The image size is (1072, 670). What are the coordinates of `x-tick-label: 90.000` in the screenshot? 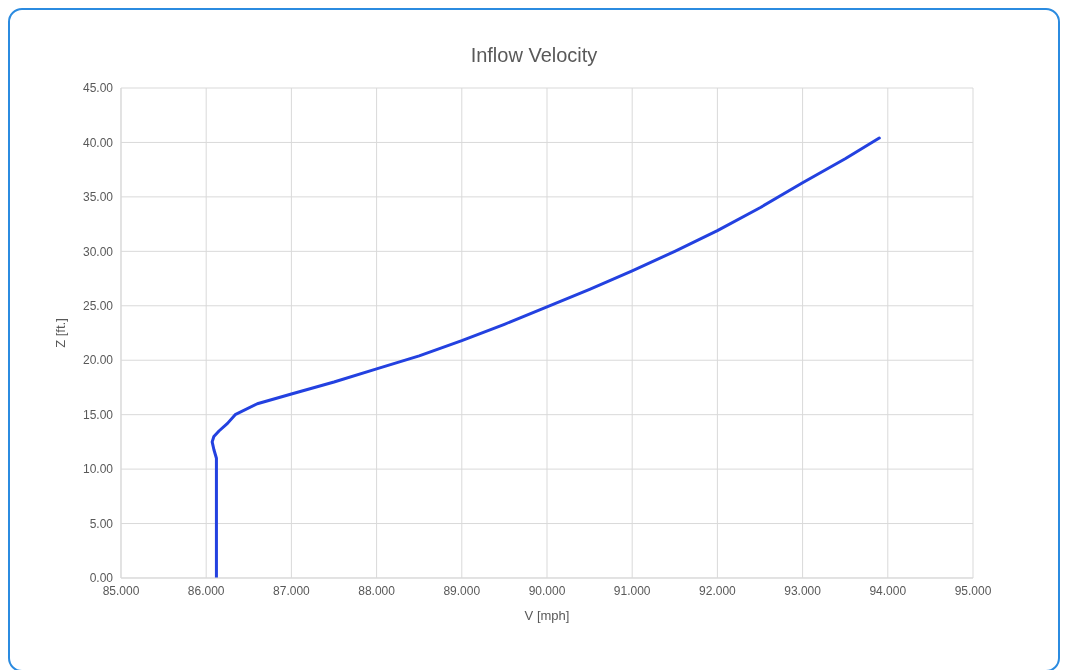 It's located at (547, 590).